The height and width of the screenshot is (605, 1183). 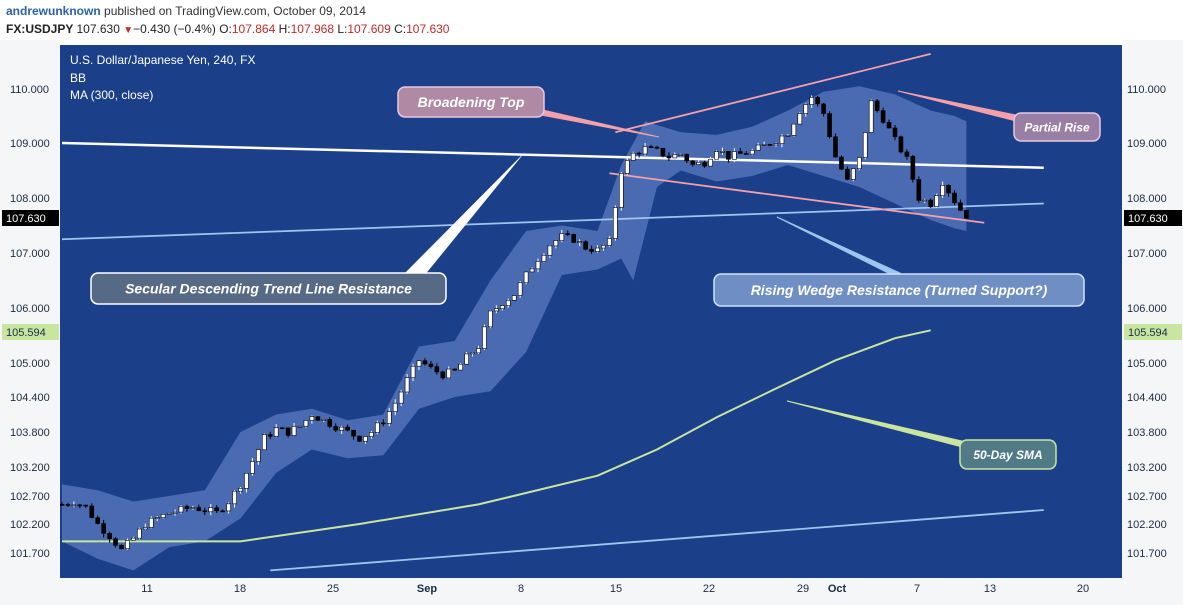 I want to click on time-axis, so click(x=591, y=591).